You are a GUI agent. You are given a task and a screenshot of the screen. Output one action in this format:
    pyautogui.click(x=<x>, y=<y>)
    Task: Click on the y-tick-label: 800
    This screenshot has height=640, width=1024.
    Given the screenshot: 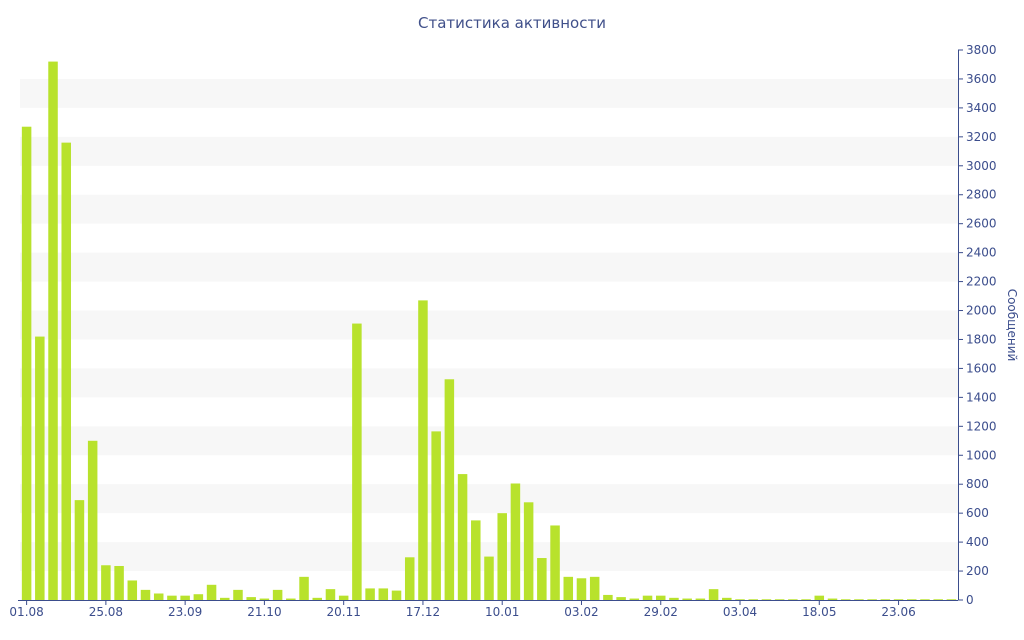 What is the action you would take?
    pyautogui.click(x=977, y=484)
    